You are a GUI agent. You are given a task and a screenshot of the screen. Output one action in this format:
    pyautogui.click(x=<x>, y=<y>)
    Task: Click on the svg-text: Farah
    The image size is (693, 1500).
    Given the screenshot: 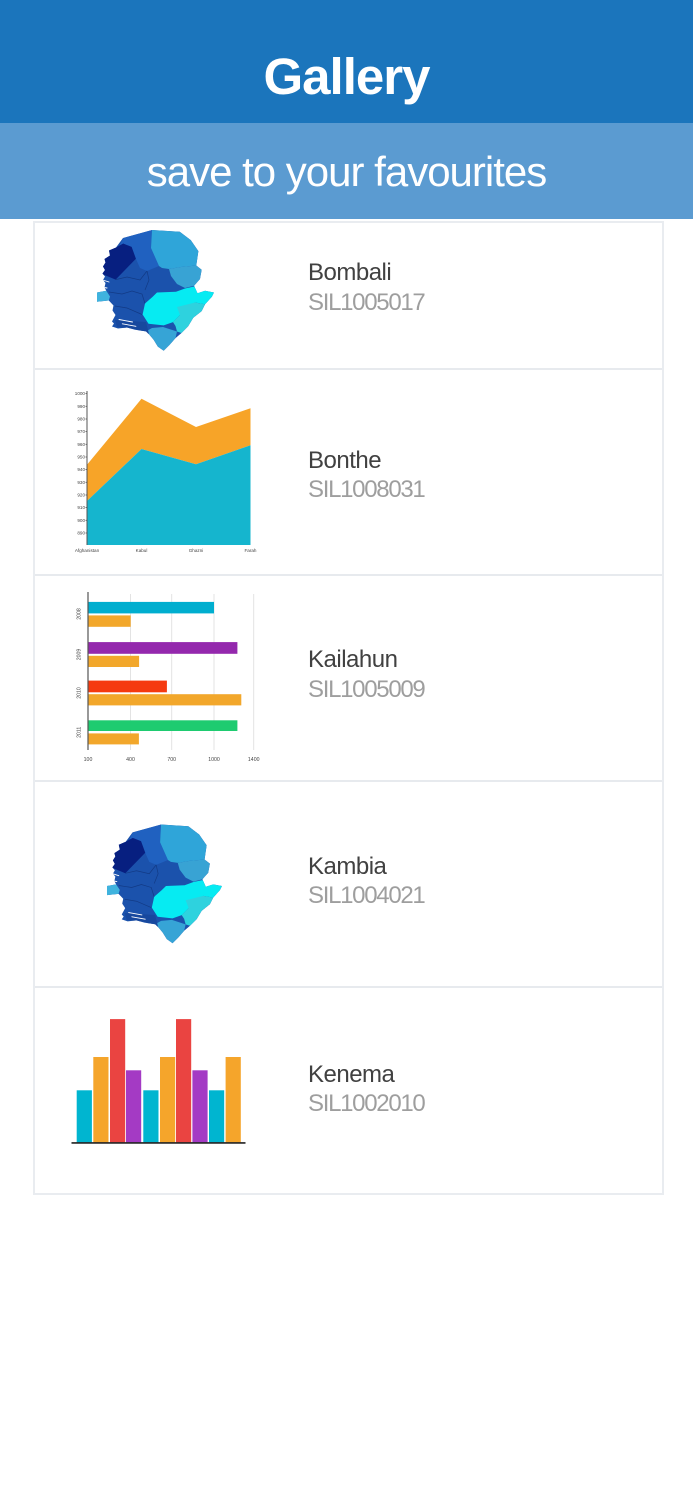 What is the action you would take?
    pyautogui.click(x=250, y=550)
    